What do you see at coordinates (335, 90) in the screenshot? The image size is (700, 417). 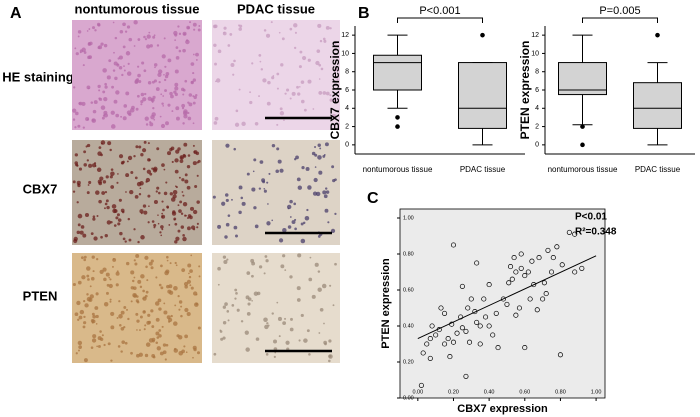 I see `y-axis-title: CBX7 expression` at bounding box center [335, 90].